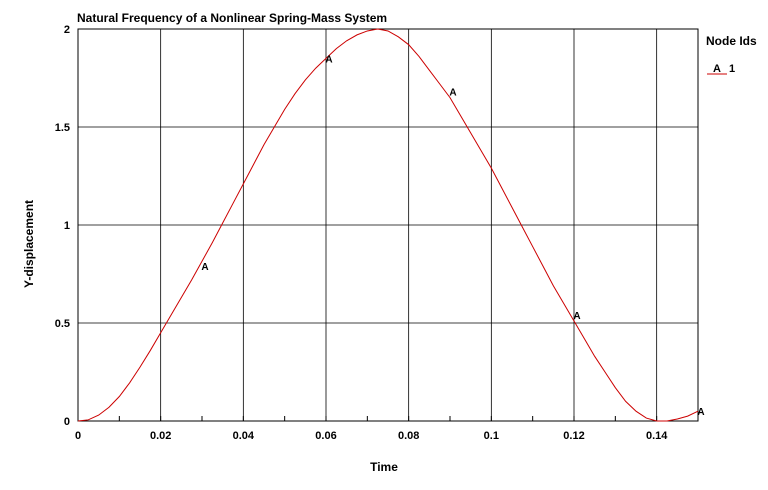  I want to click on x-tick-label: 0.04, so click(244, 436).